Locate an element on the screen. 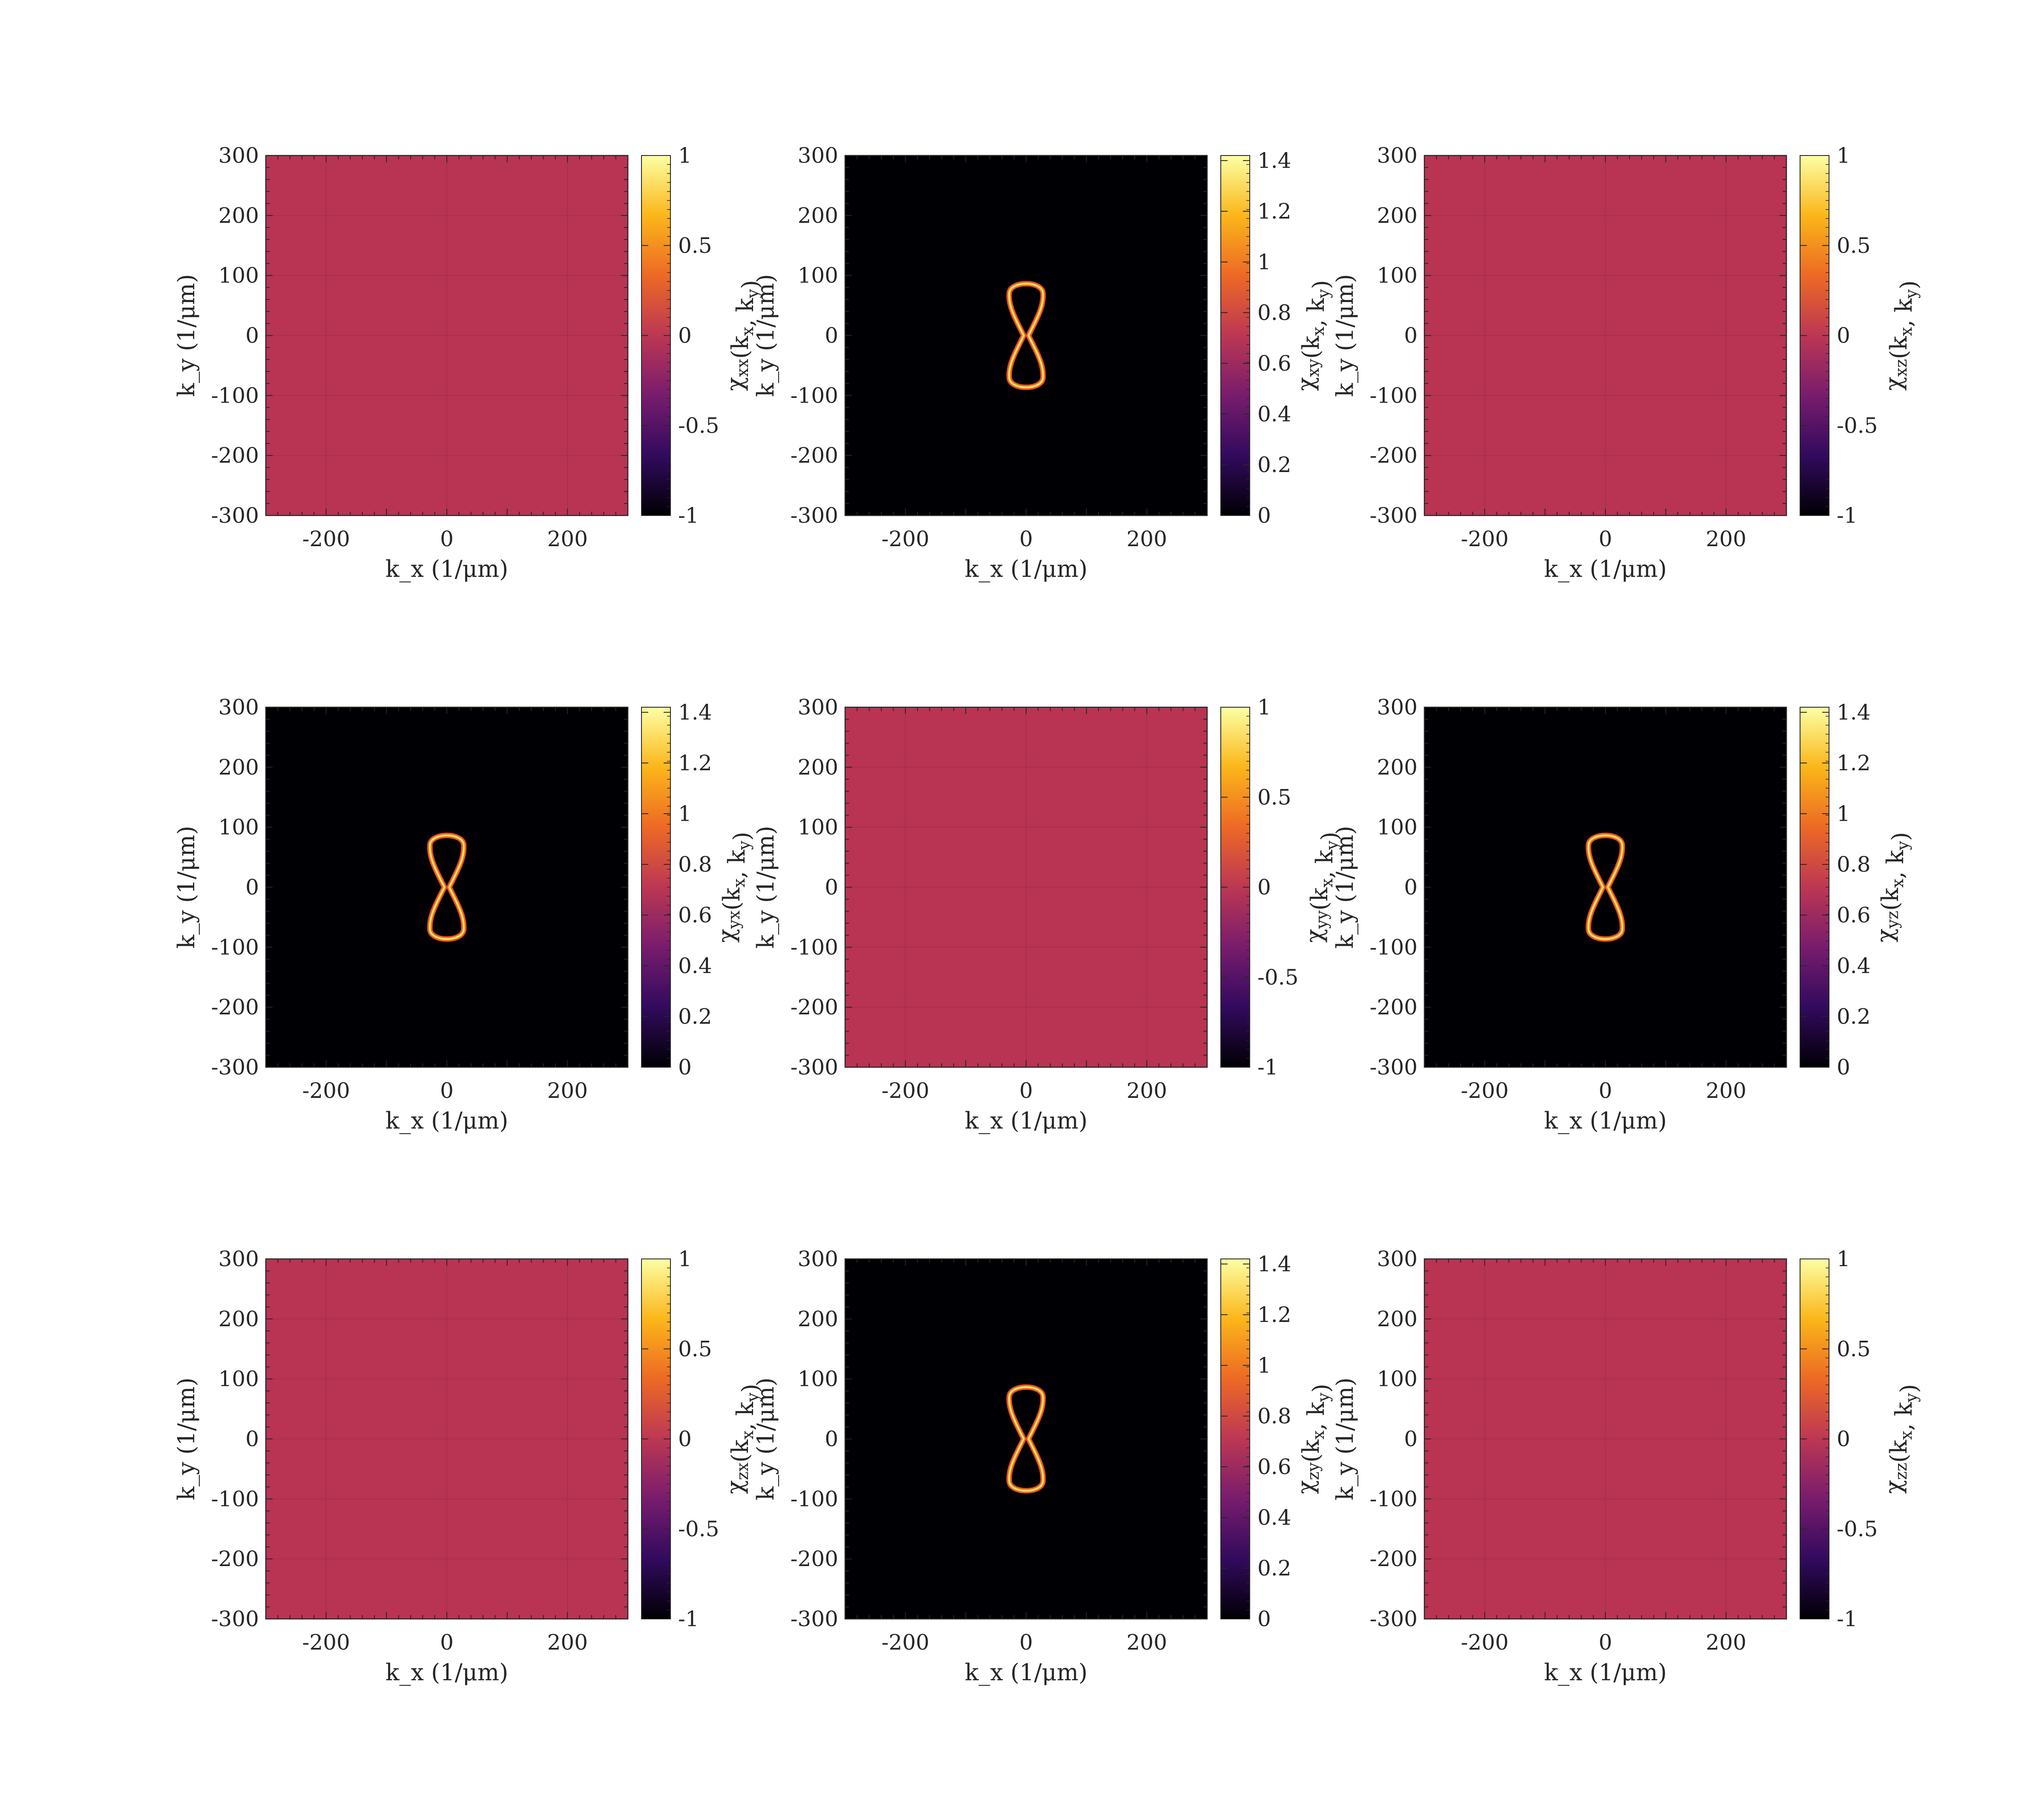 The image size is (2042, 1820). colorbar-tick-label: 0.5 is located at coordinates (1854, 245).